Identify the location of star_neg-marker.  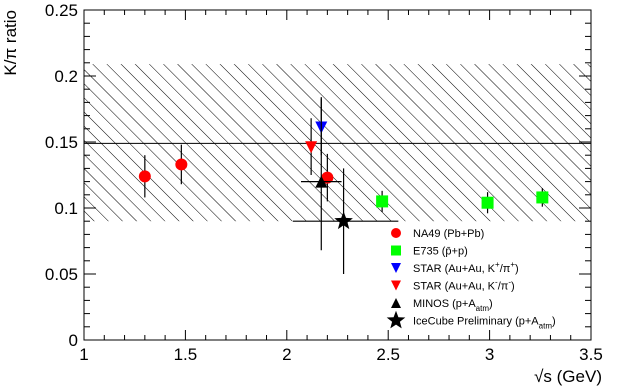
(311, 147).